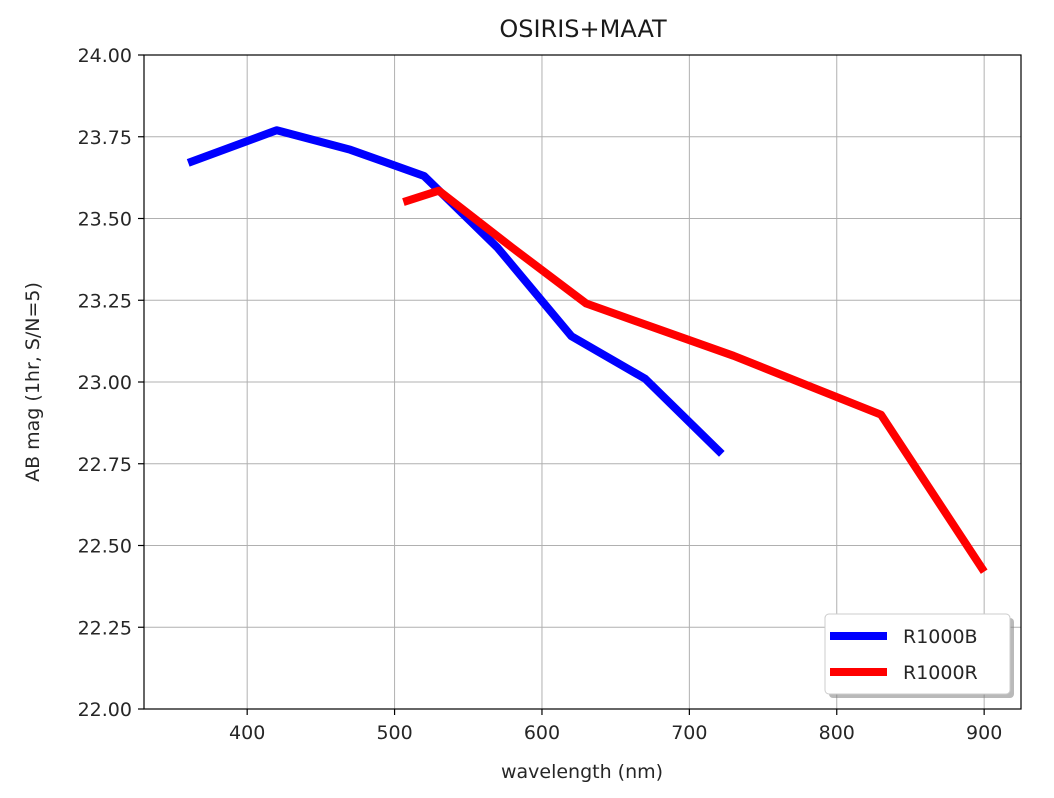 Image resolution: width=1054 pixels, height=798 pixels. Describe the element at coordinates (837, 733) in the screenshot. I see `x-tick-label: 800` at that location.